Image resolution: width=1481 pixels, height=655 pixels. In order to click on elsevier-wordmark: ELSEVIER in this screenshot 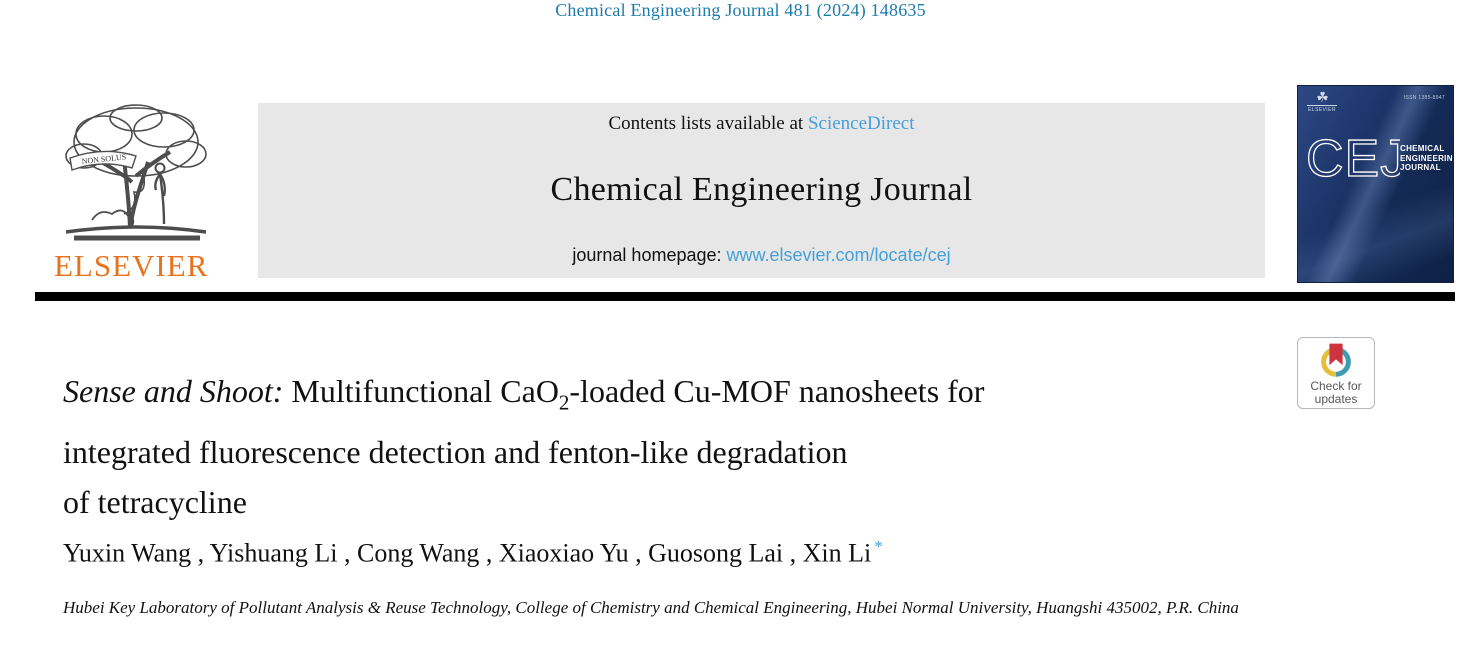, I will do `click(131, 265)`.